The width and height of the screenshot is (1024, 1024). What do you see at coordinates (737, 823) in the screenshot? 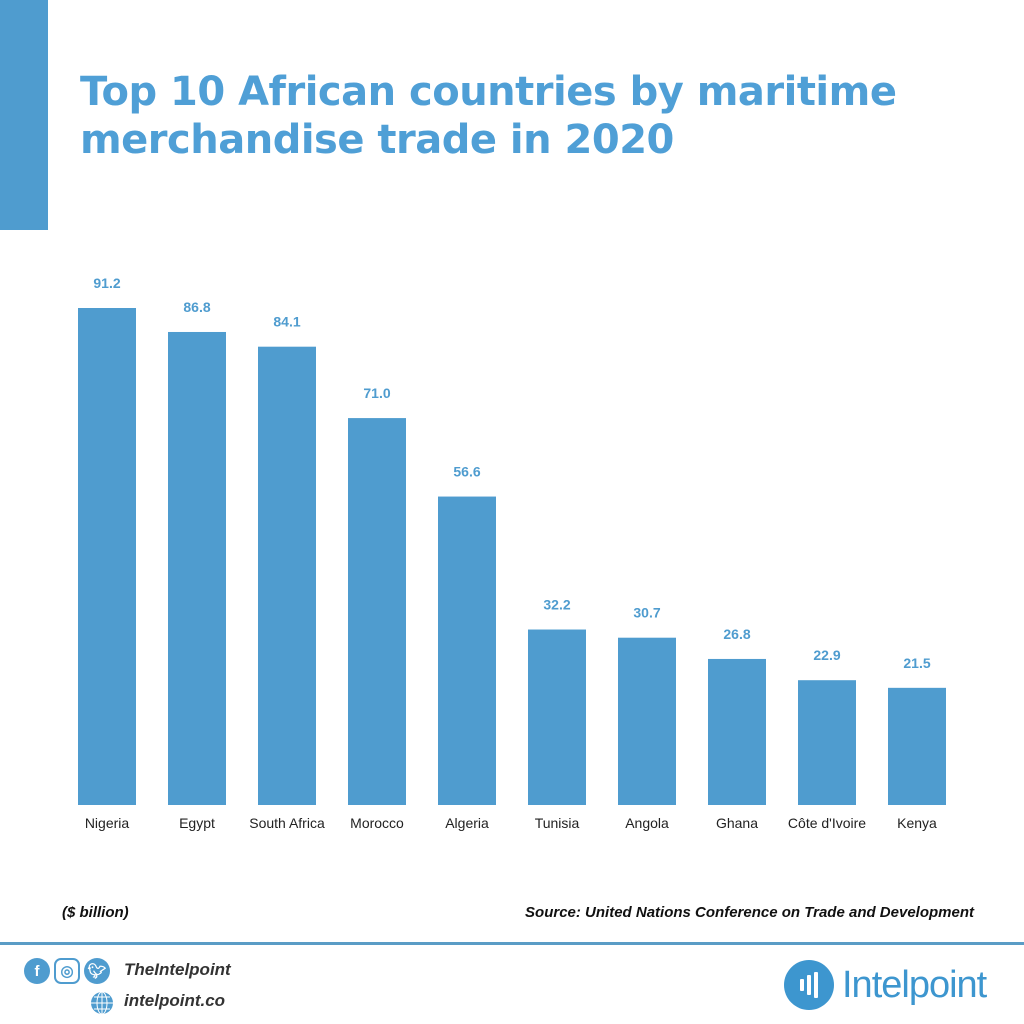
I see `category-label: Ghana` at bounding box center [737, 823].